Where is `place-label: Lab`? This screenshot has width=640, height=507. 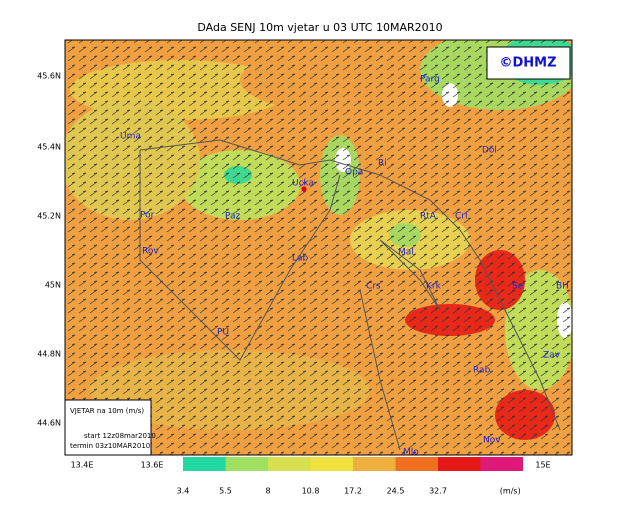
place-label: Lab is located at coordinates (300, 259).